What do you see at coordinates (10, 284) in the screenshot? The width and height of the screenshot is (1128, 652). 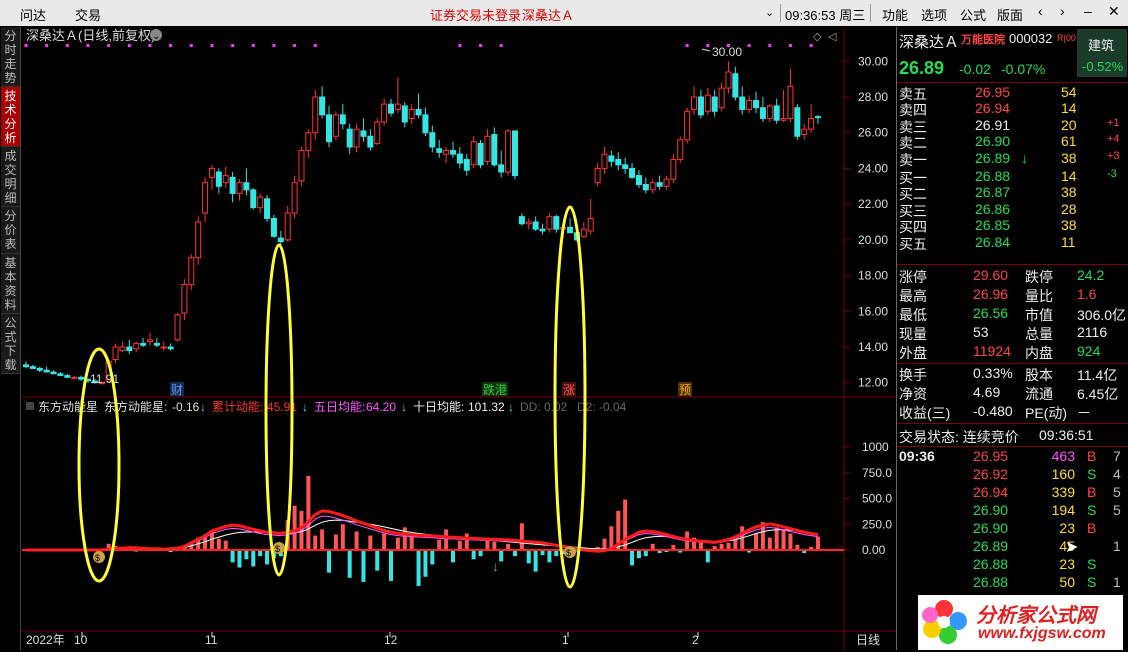 I see `nav-fundamentals: 基 本 资 料` at bounding box center [10, 284].